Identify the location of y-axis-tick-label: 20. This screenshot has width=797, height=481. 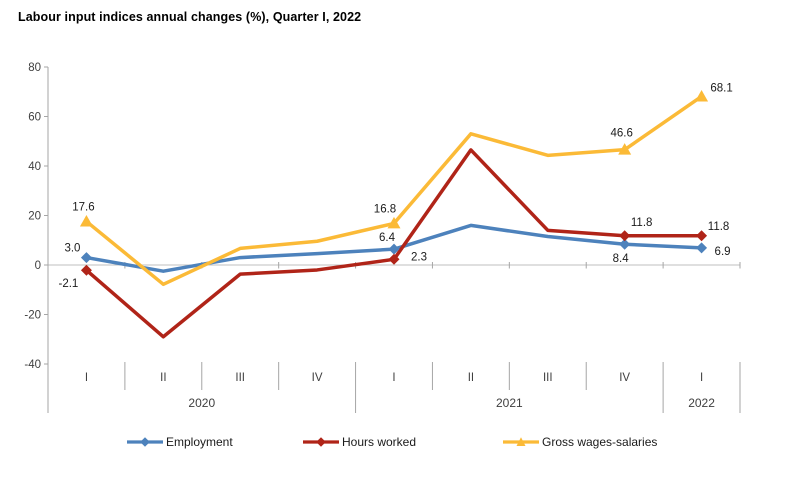
(34, 217).